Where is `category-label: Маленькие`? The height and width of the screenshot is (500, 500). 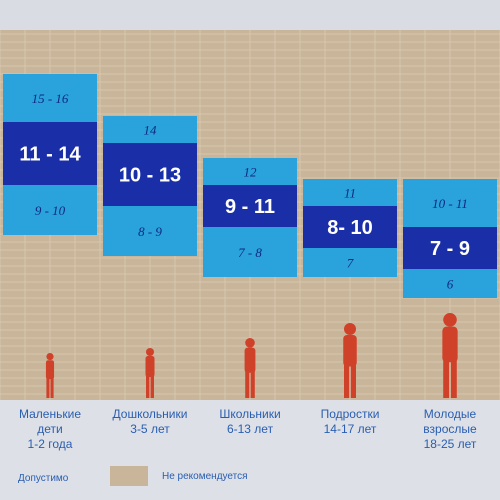 category-label: Маленькие is located at coordinates (50, 414).